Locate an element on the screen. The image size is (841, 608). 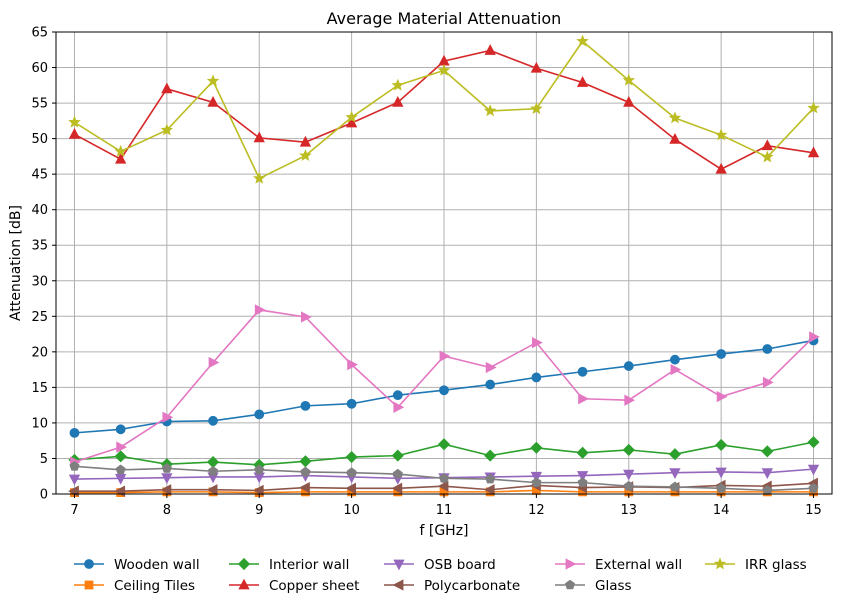
x-tick-label: 15 is located at coordinates (813, 510).